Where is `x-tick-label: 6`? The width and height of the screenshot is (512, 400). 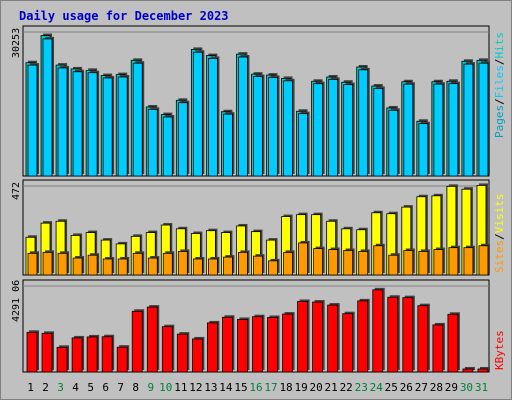
x-tick-label: 6 is located at coordinates (105, 387).